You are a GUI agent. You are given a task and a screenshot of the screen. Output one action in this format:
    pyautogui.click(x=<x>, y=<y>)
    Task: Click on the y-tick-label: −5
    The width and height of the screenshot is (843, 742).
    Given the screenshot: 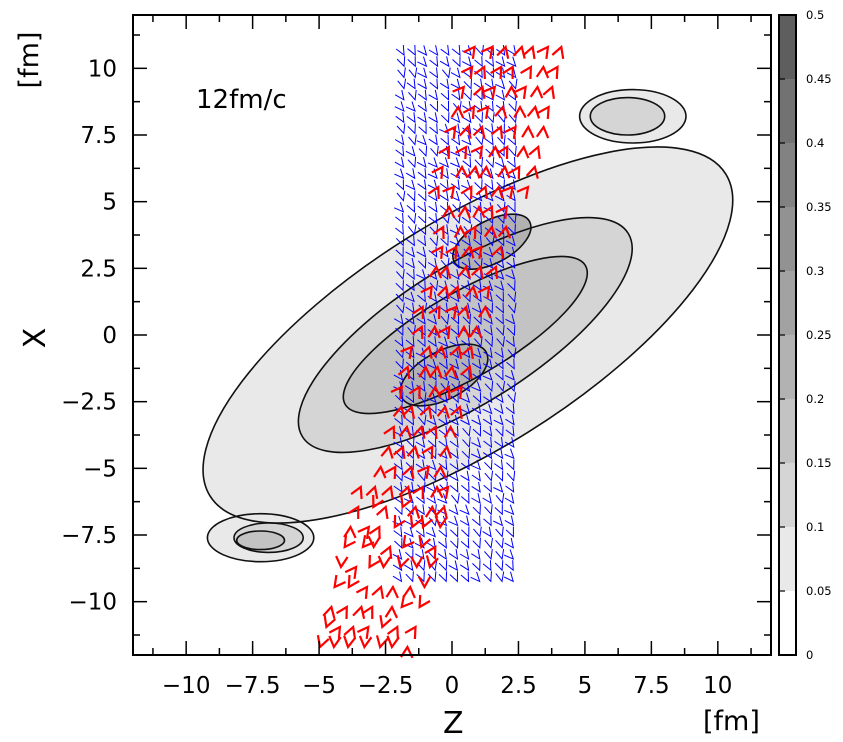 What is the action you would take?
    pyautogui.click(x=100, y=469)
    